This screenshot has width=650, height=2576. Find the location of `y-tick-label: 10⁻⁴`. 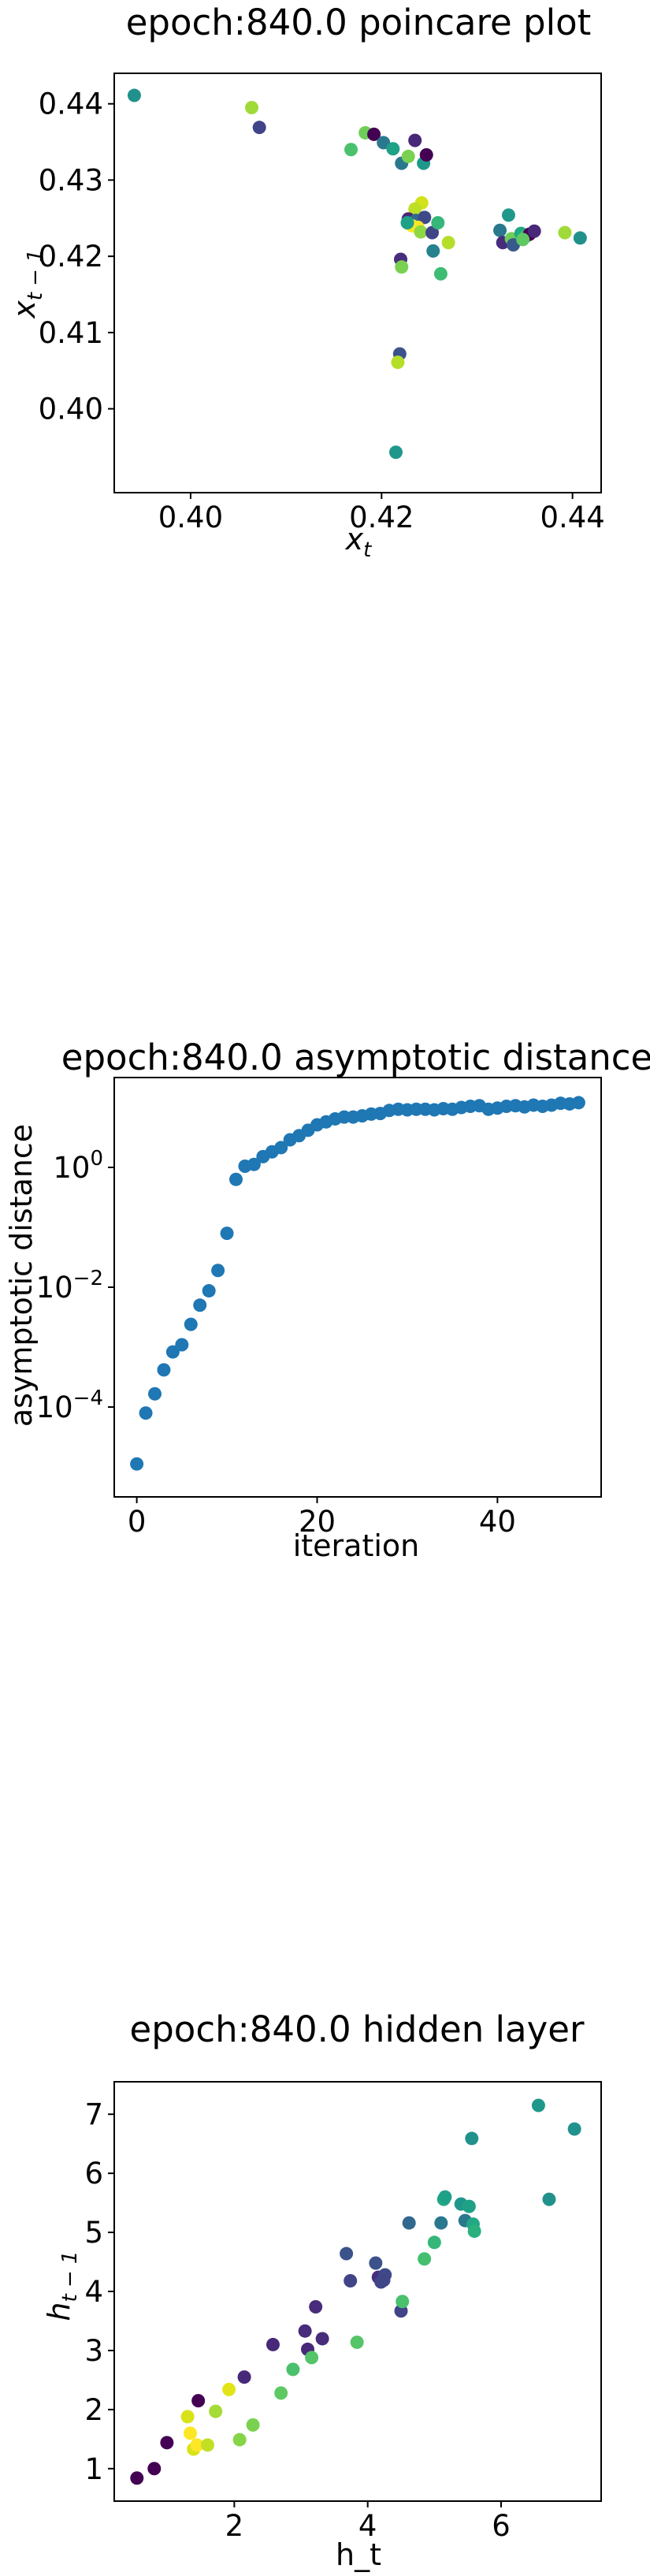

y-tick-label: 10⁻⁴ is located at coordinates (69, 1405).